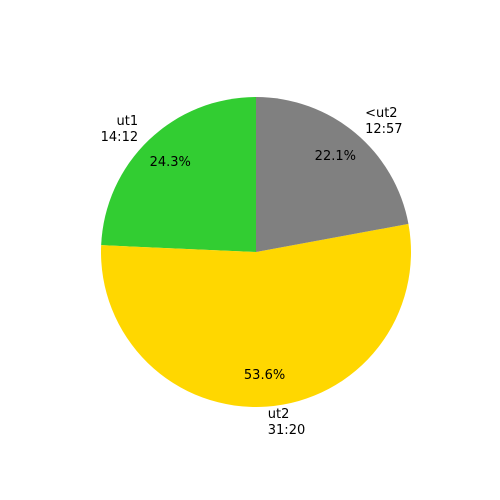  I want to click on duration: 12:57, so click(383, 128).